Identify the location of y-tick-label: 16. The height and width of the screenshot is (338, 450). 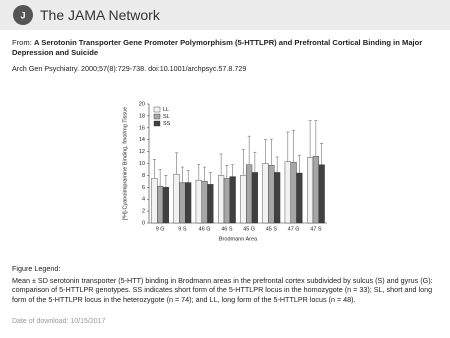
(142, 128).